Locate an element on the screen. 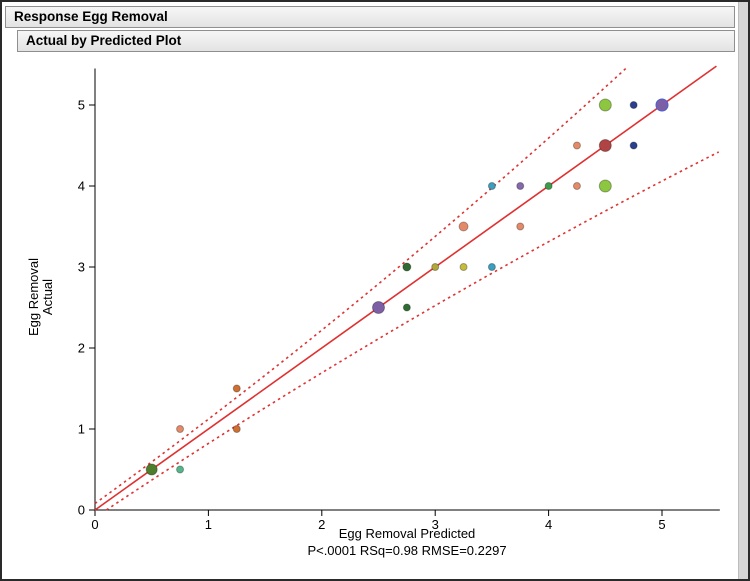  x-tick-label: 0 is located at coordinates (94, 524).